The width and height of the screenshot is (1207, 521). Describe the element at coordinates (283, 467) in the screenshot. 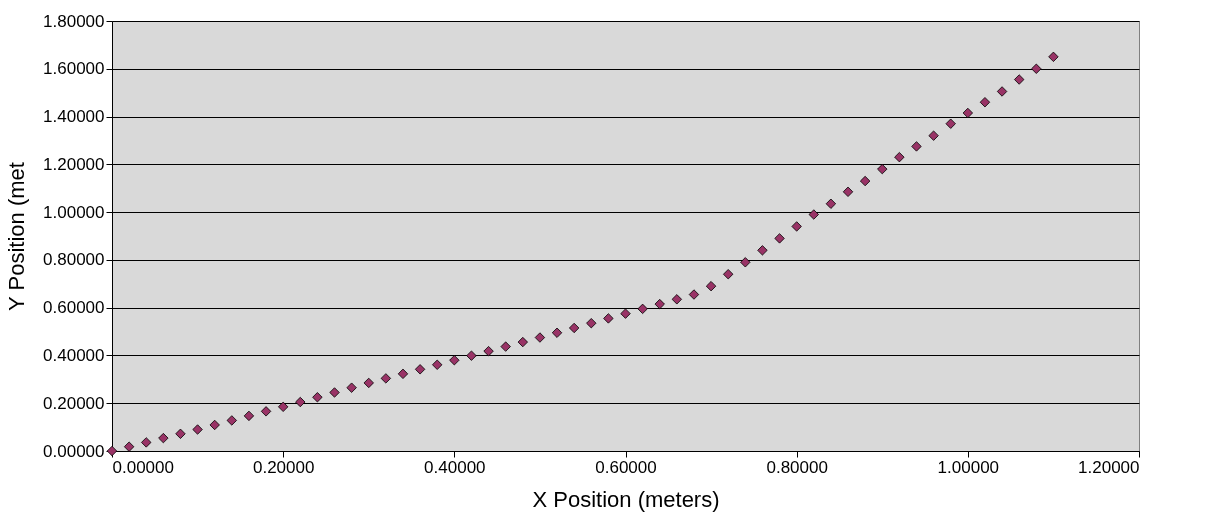

I see `x-tick-label: 0.20000` at that location.